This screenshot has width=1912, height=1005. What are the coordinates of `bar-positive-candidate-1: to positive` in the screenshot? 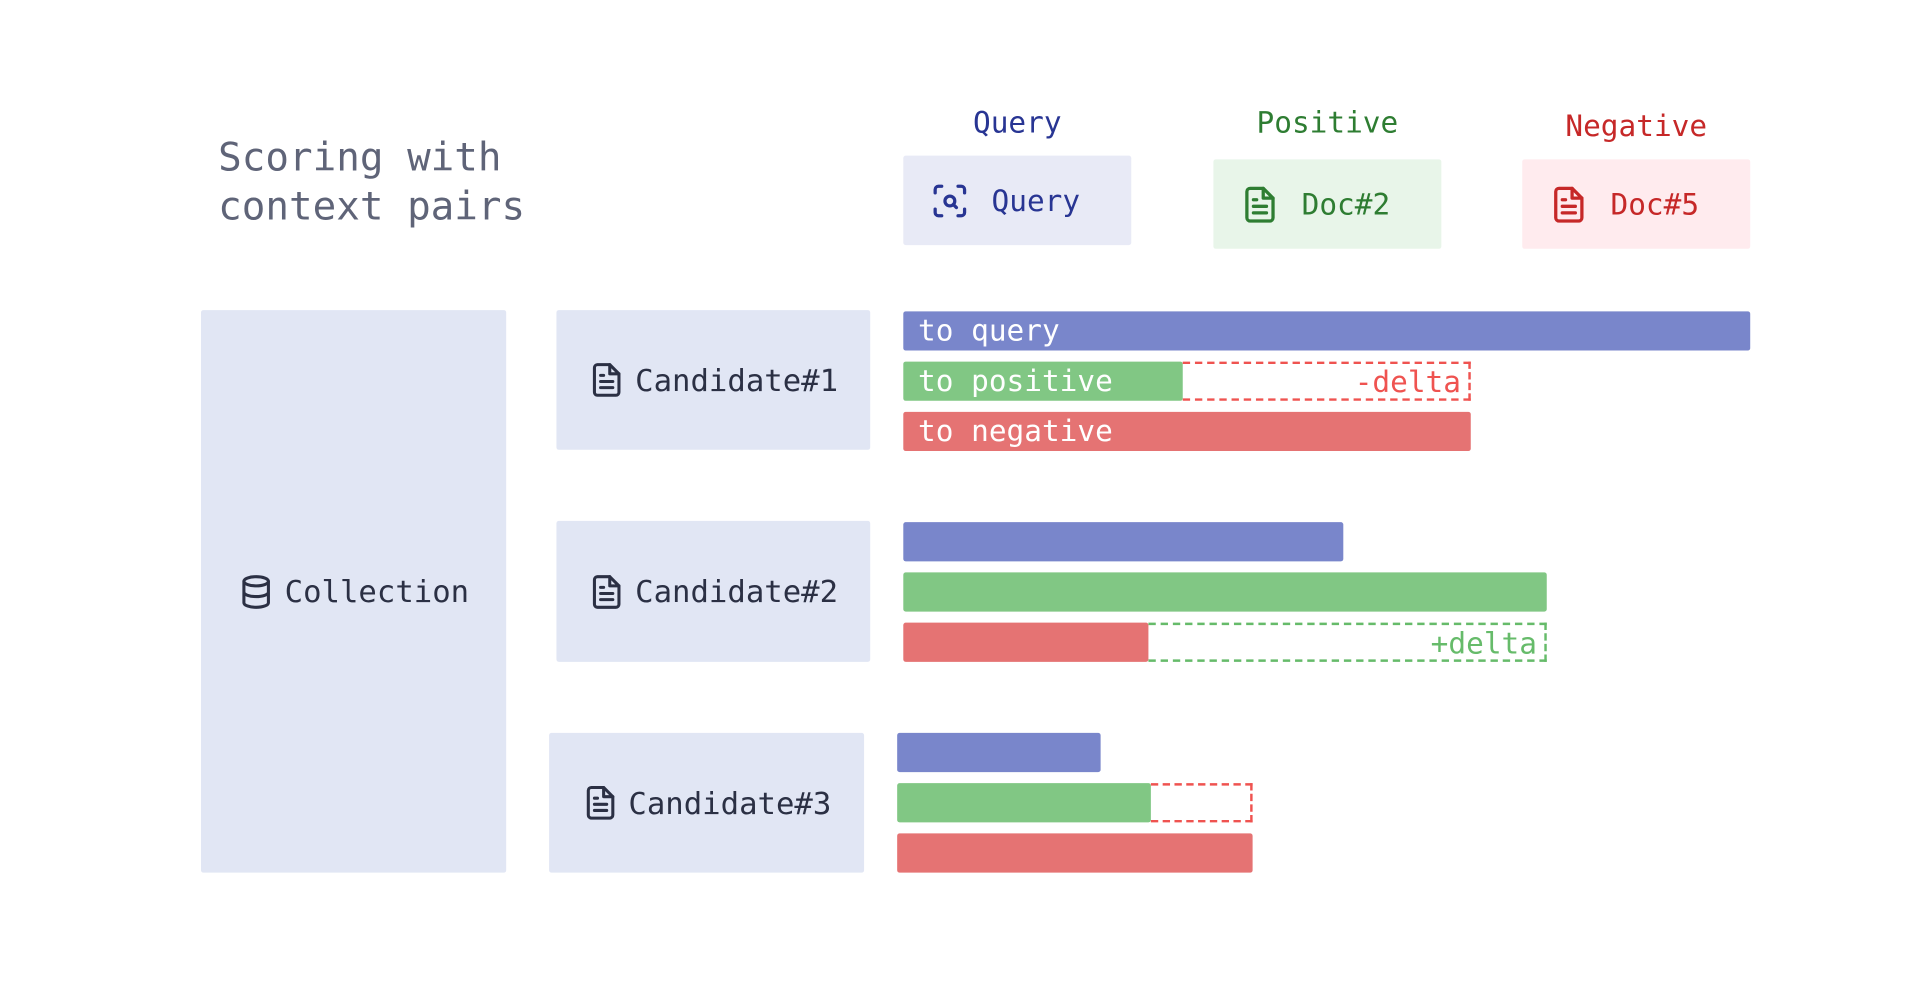 It's located at (1043, 381).